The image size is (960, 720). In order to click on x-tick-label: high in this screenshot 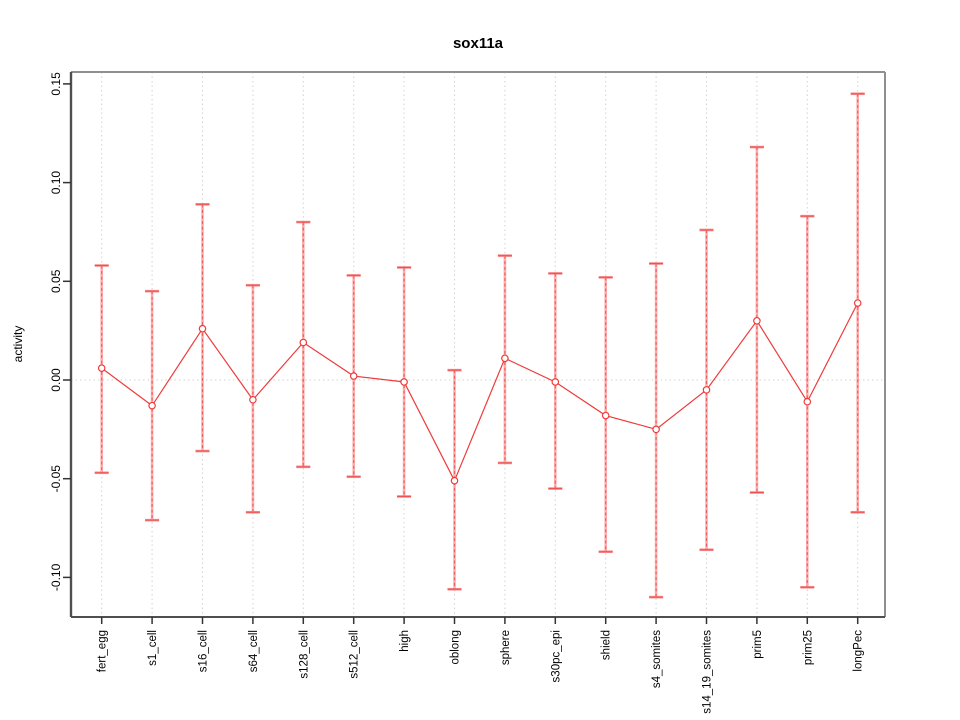, I will do `click(405, 641)`.